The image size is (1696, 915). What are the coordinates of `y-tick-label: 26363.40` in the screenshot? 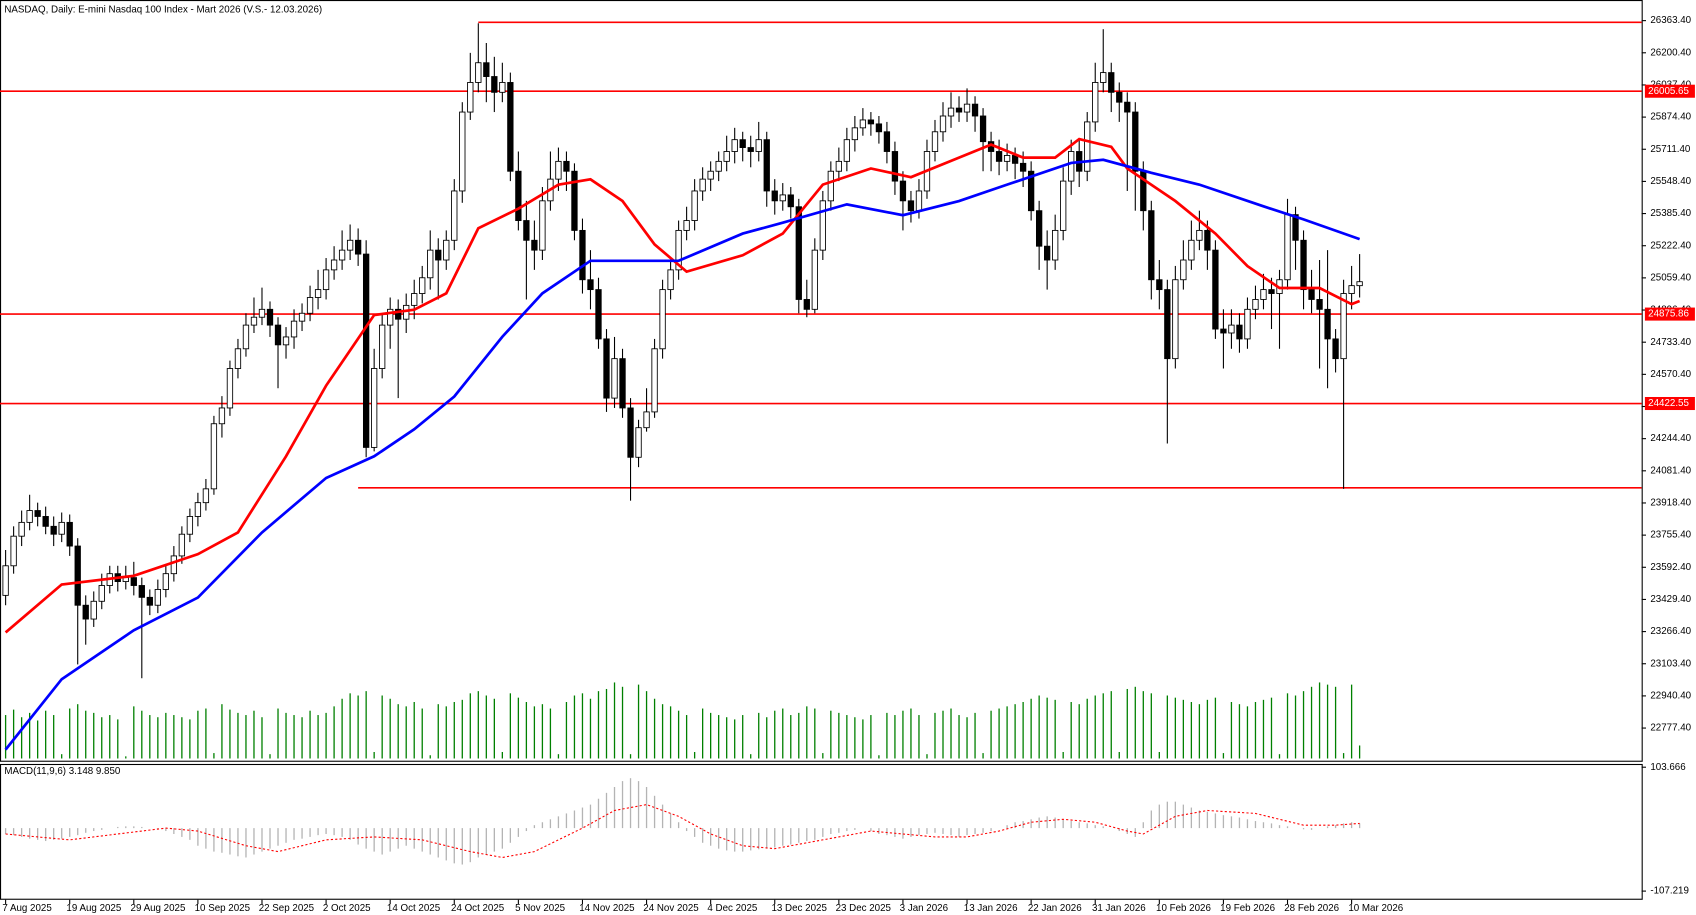 It's located at (1670, 20).